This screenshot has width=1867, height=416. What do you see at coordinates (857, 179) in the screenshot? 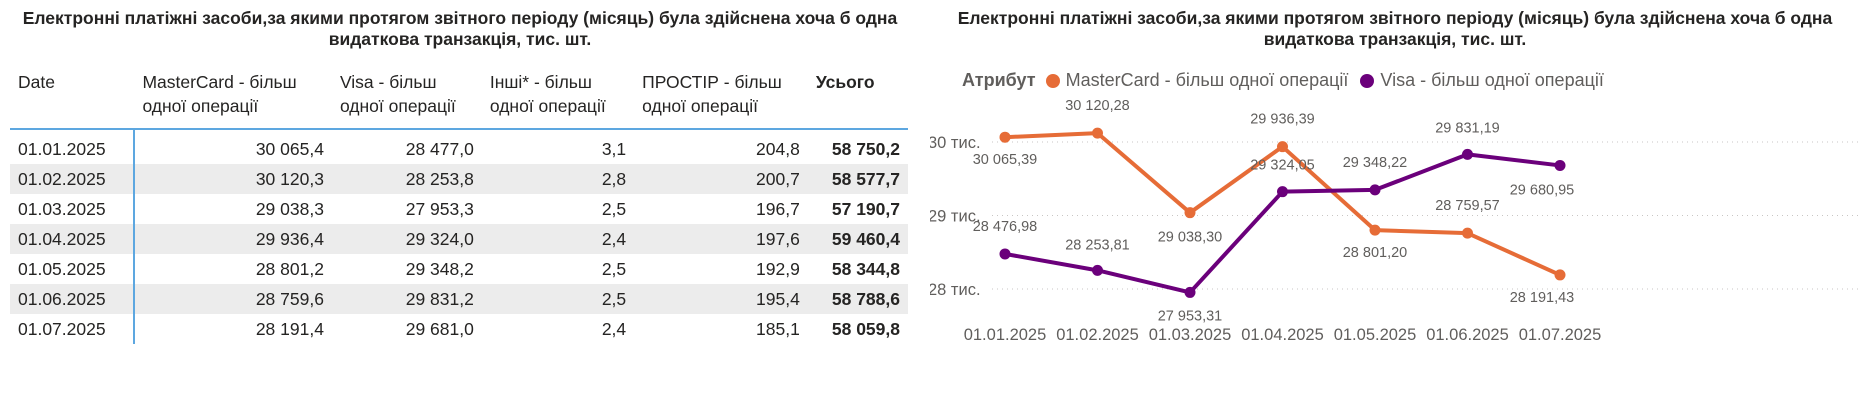
I see `cell-total: 58 577,7` at bounding box center [857, 179].